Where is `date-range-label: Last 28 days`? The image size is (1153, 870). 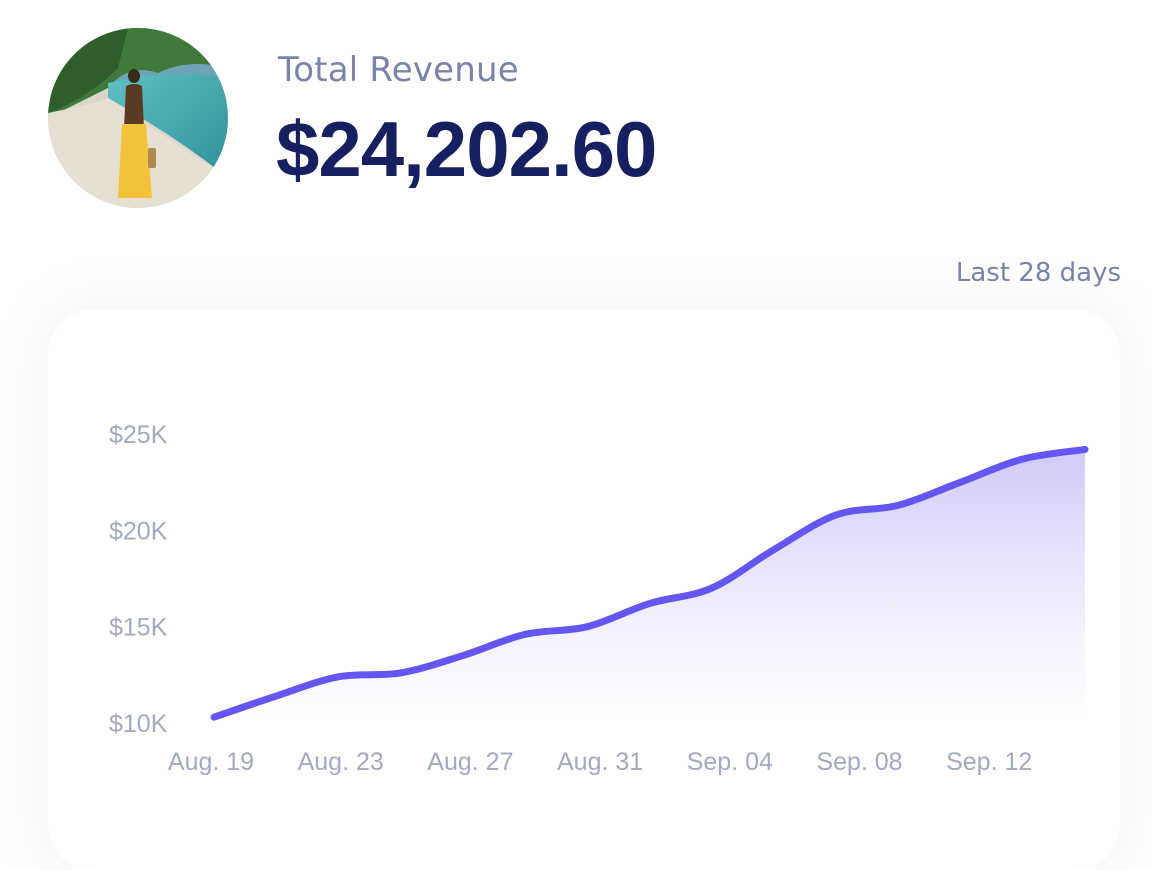 date-range-label: Last 28 days is located at coordinates (1038, 273).